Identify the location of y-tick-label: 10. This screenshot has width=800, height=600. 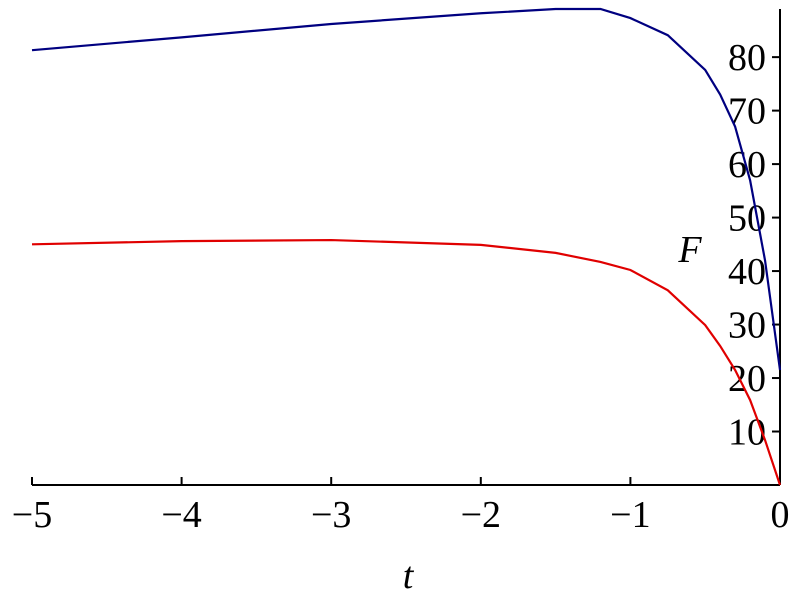
(747, 433).